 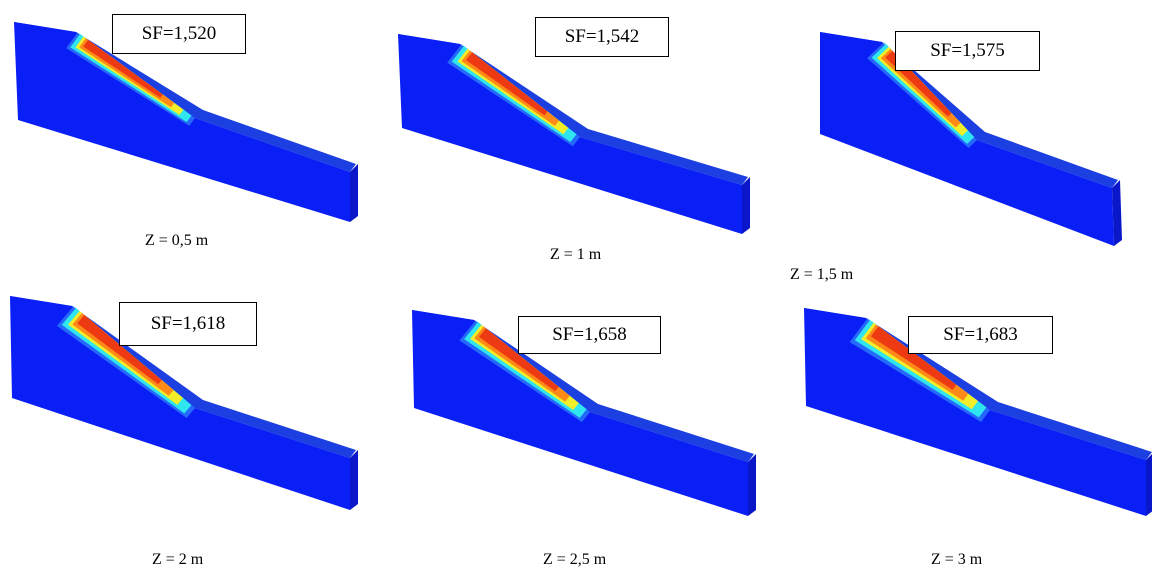 What do you see at coordinates (177, 240) in the screenshot?
I see `depth-label: Z = 0,5 m` at bounding box center [177, 240].